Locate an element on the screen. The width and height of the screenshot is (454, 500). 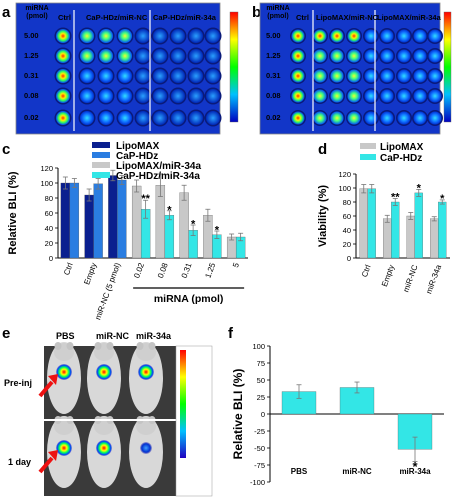
plate-b-row-label: 1.25 is located at coordinates (273, 55).